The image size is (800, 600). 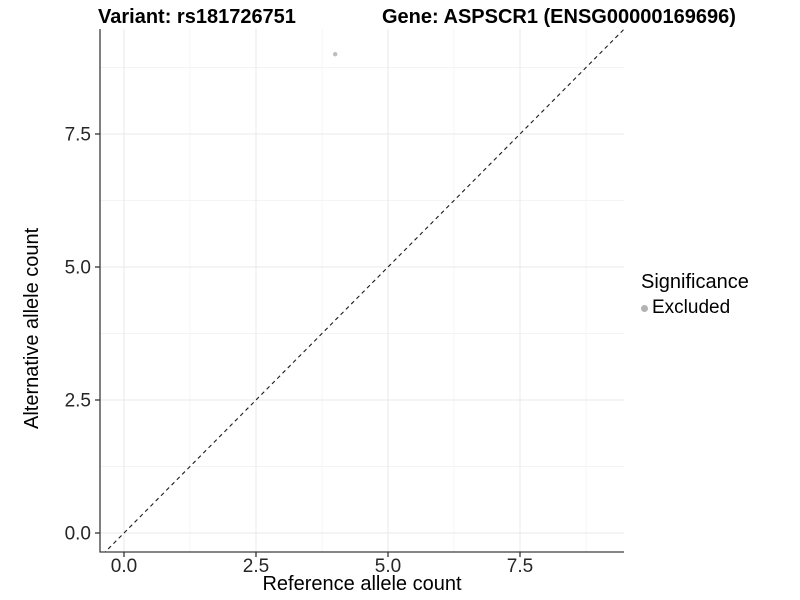 I want to click on legend-item-label: Excluded, so click(x=691, y=307).